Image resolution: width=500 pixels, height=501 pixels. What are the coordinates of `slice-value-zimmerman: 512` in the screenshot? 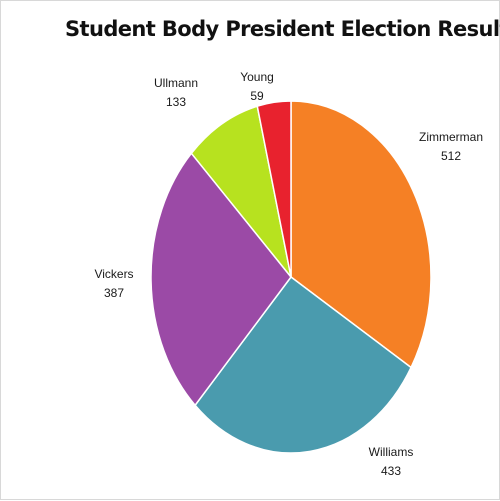 It's located at (451, 156).